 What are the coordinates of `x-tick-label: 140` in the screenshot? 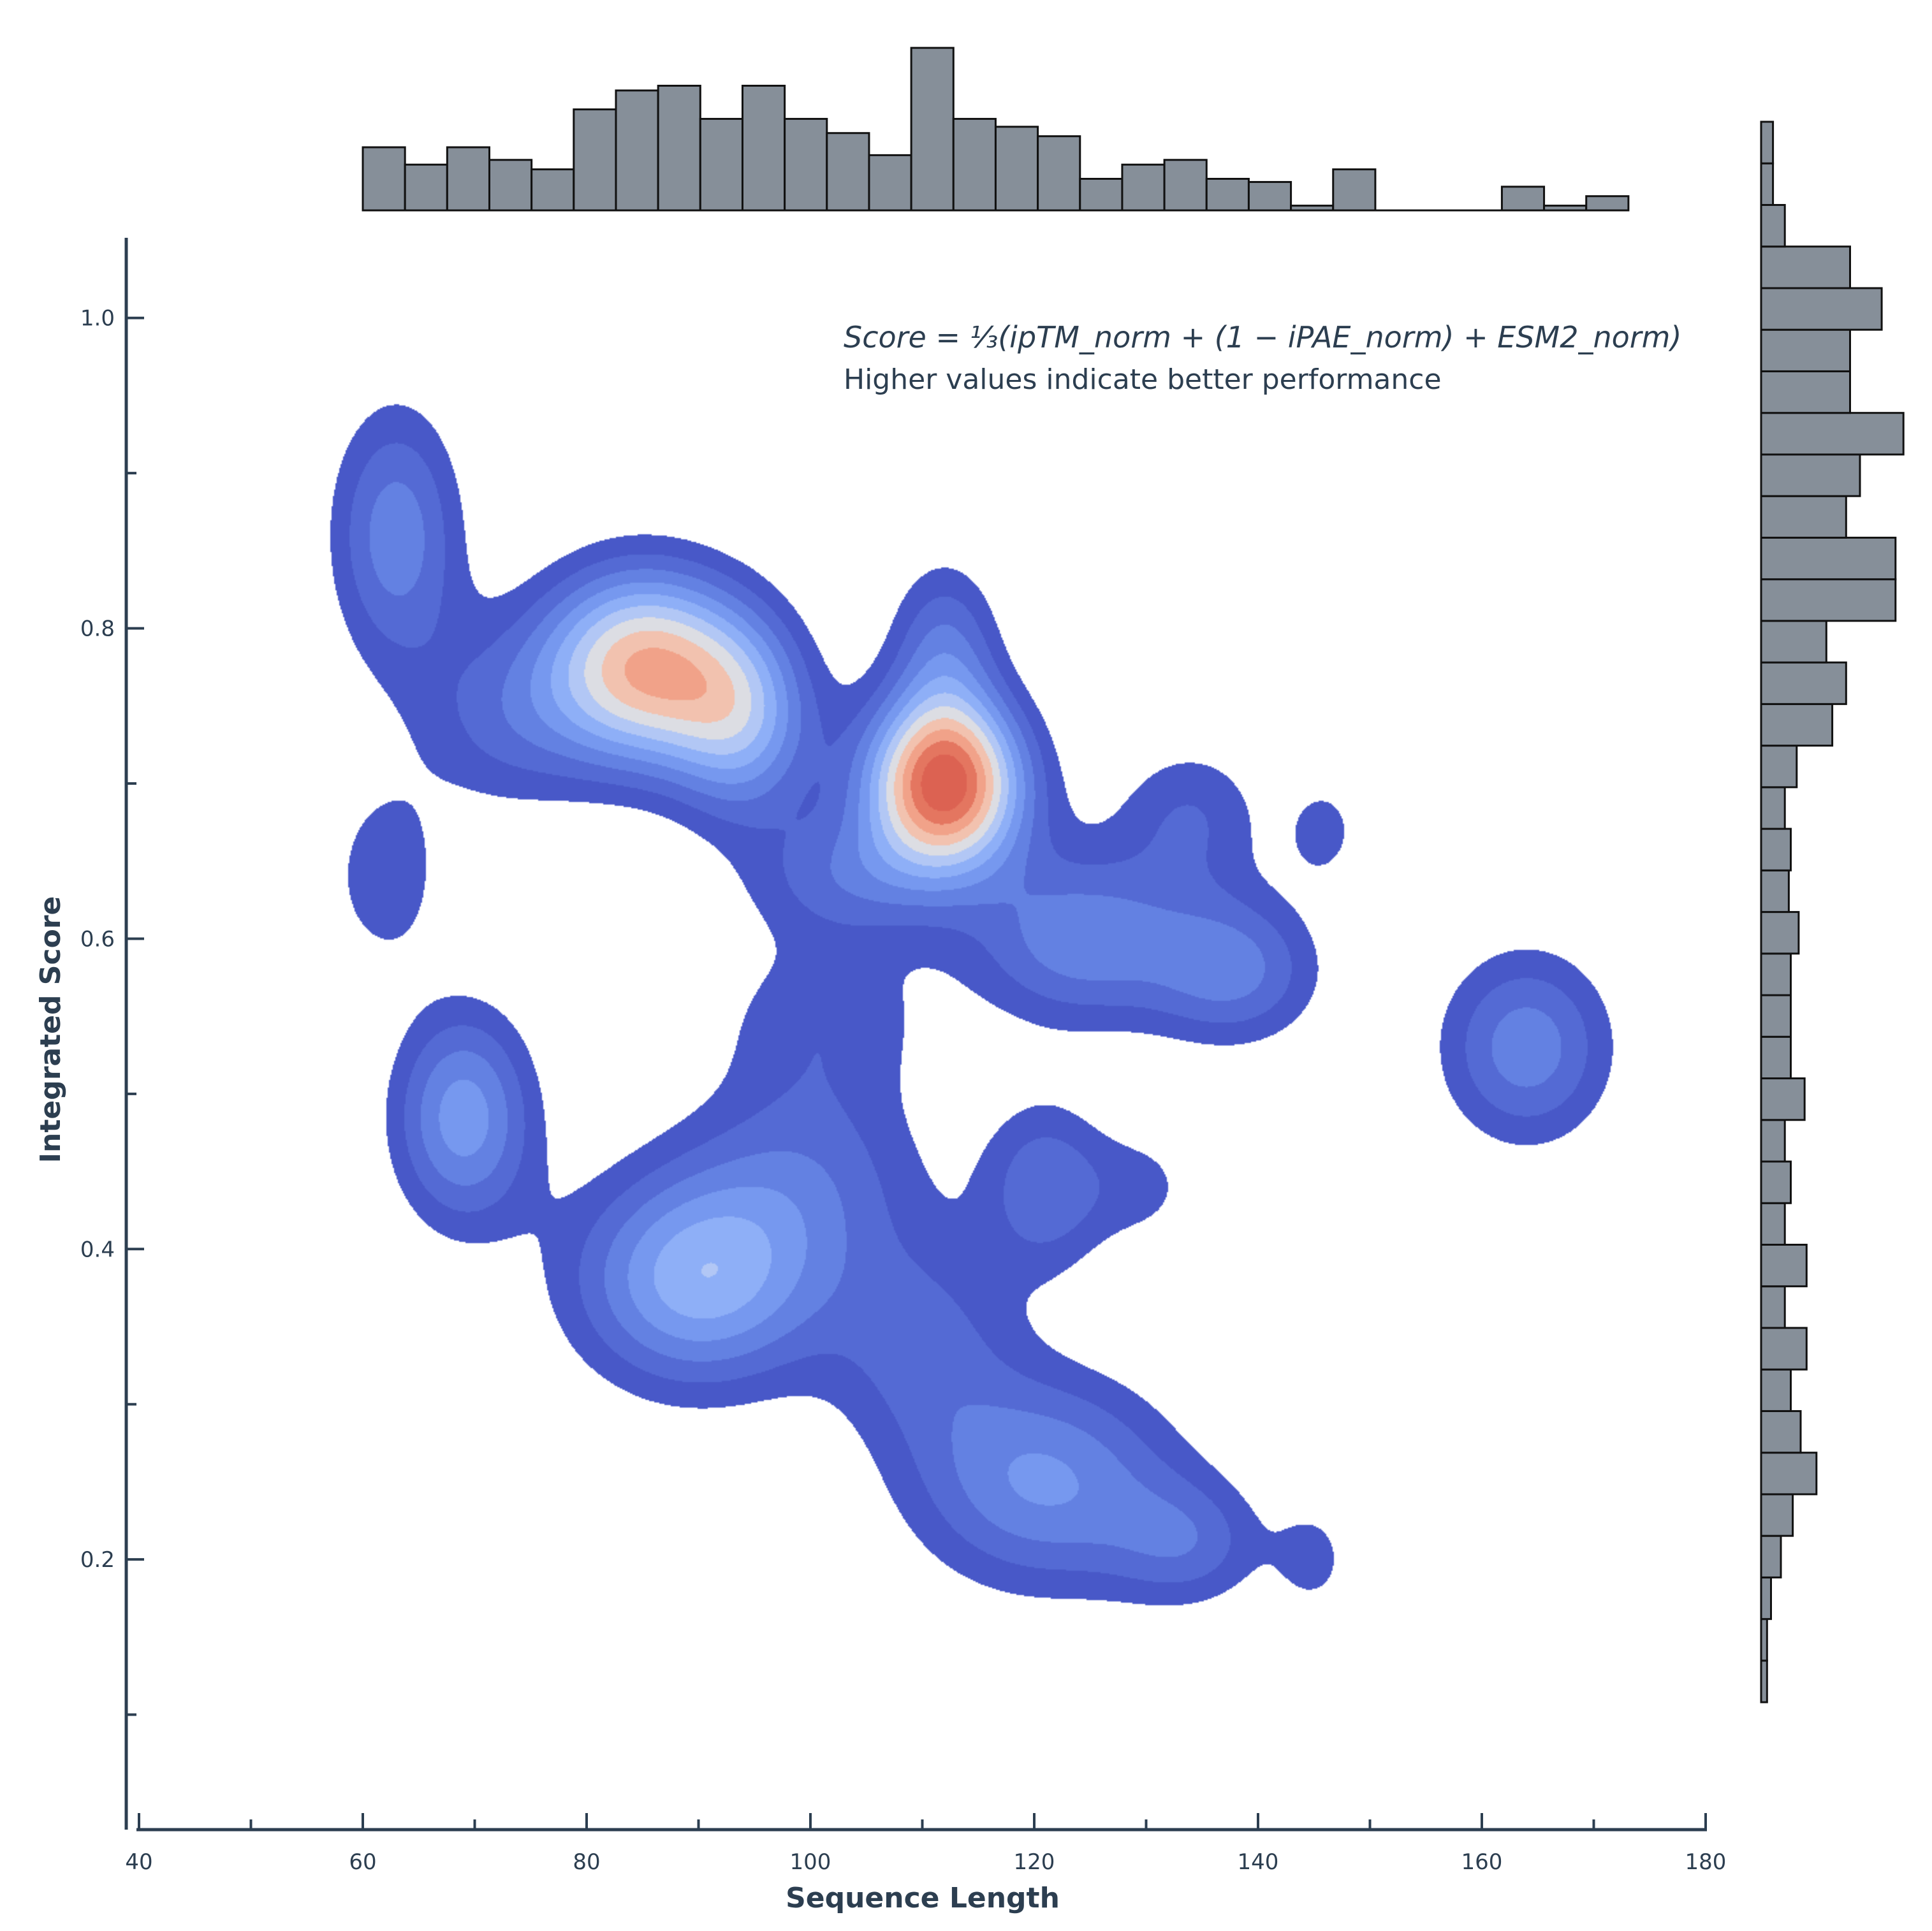 It's located at (1258, 1862).